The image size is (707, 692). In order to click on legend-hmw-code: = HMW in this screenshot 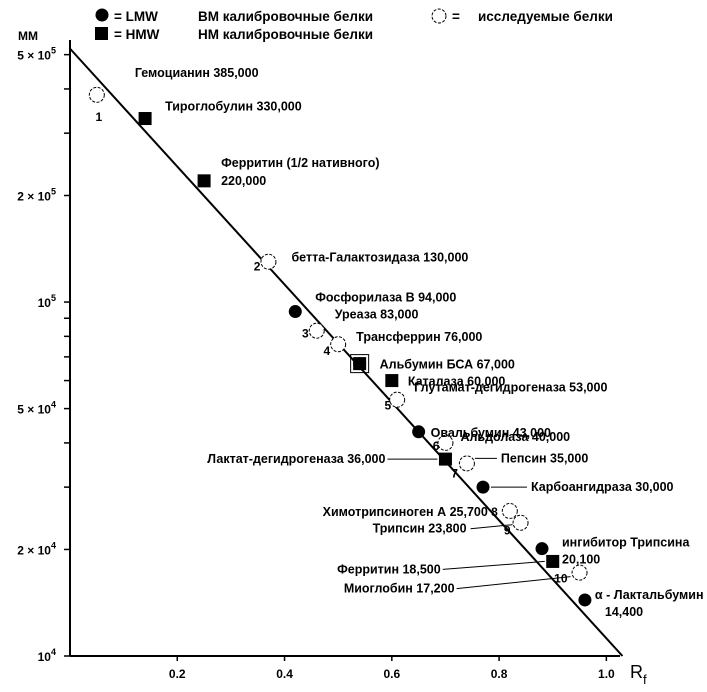, I will do `click(137, 34)`.